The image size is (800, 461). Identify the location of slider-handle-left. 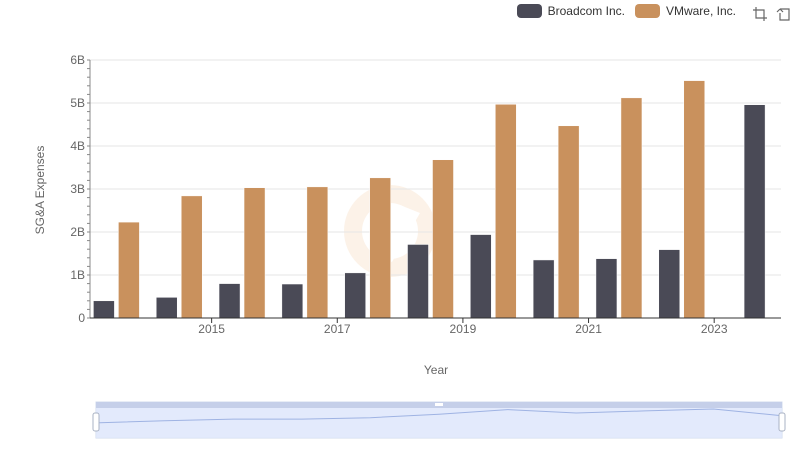
(96, 422).